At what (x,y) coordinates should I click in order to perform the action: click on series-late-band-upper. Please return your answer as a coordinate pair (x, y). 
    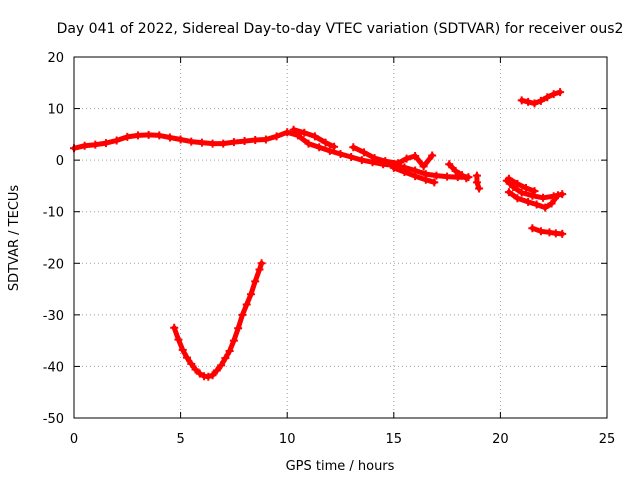
    Looking at the image, I should click on (393, 157).